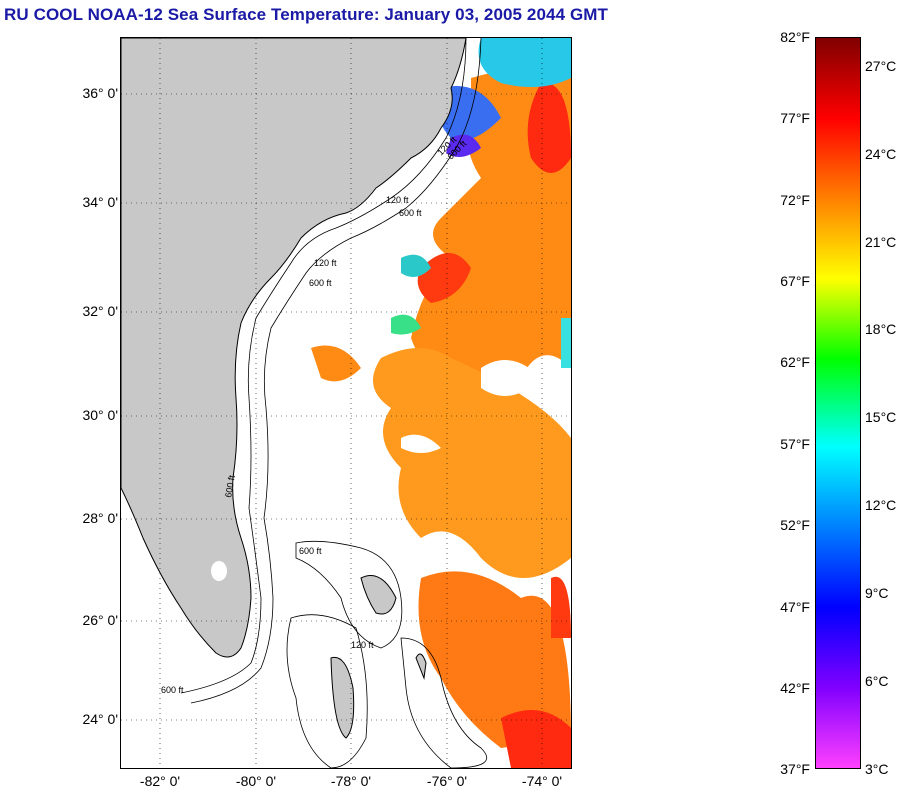 This screenshot has width=905, height=793. Describe the element at coordinates (795, 281) in the screenshot. I see `colorbar-f-label: 67°F` at that location.